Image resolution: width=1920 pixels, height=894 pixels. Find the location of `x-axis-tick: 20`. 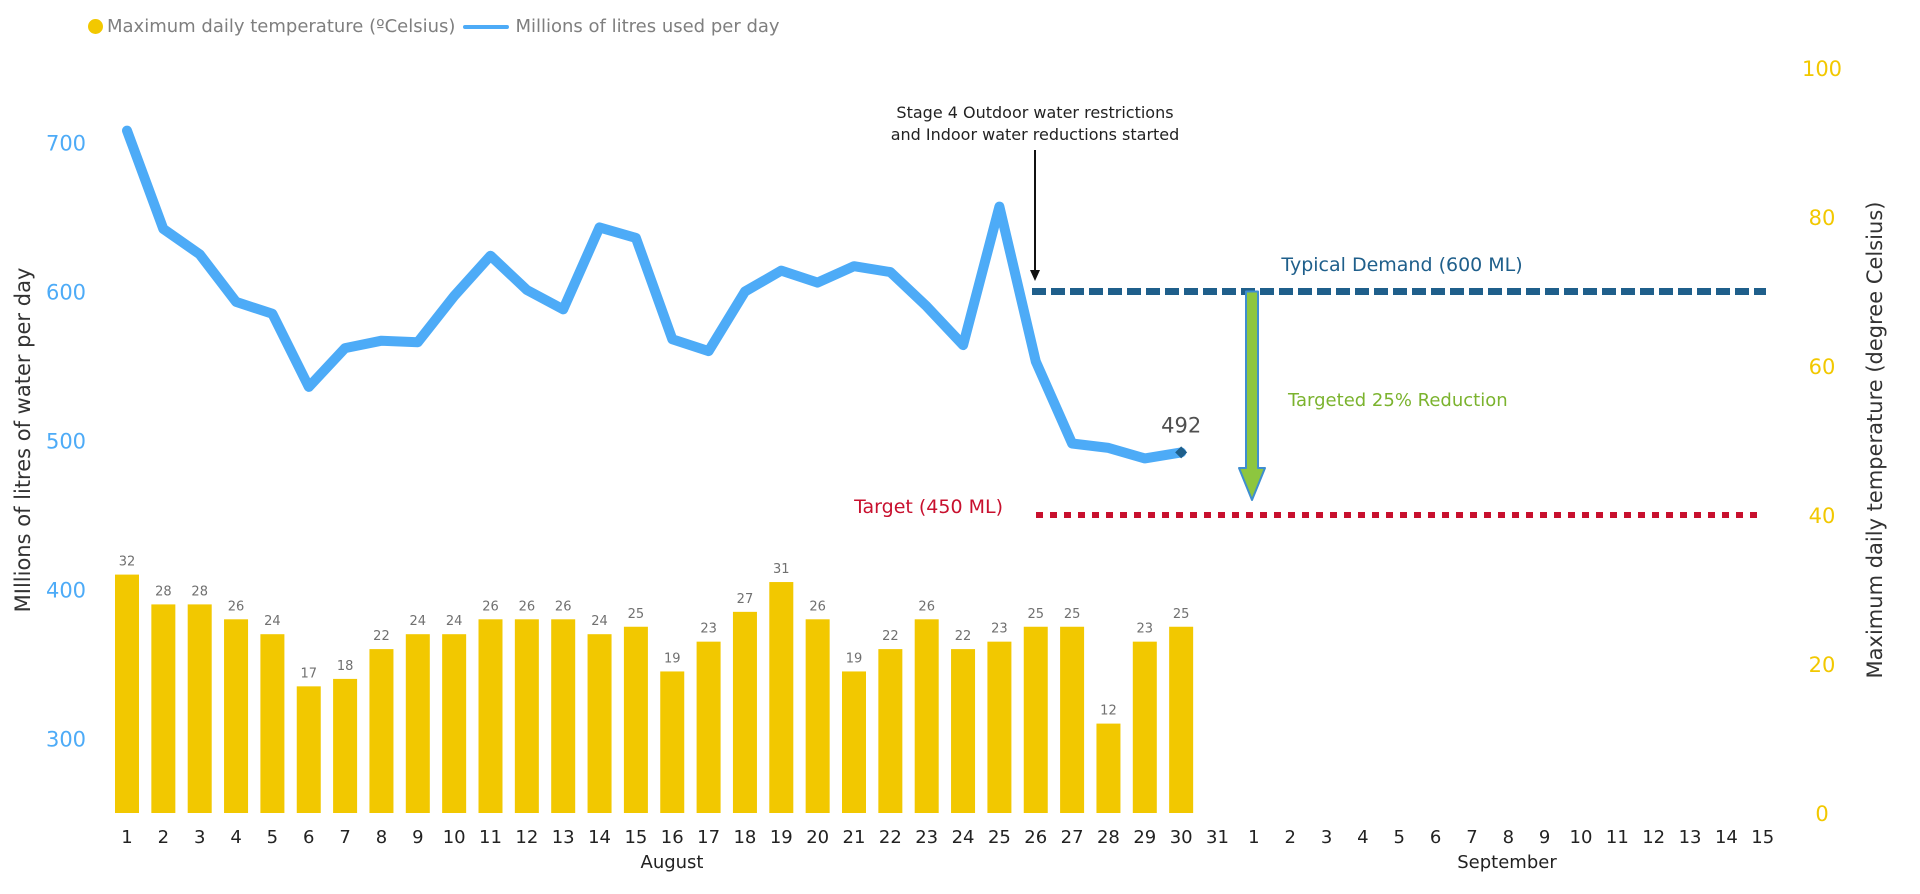

x-axis-tick: 20 is located at coordinates (817, 837).